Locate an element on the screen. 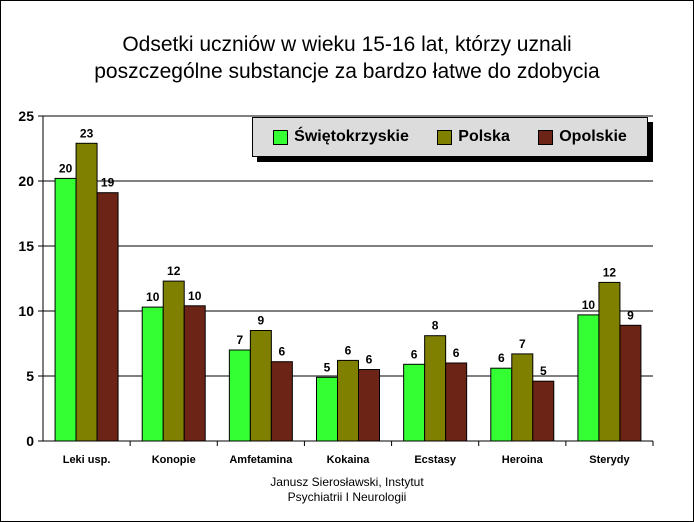  x-tick-label: Konopie is located at coordinates (174, 460).